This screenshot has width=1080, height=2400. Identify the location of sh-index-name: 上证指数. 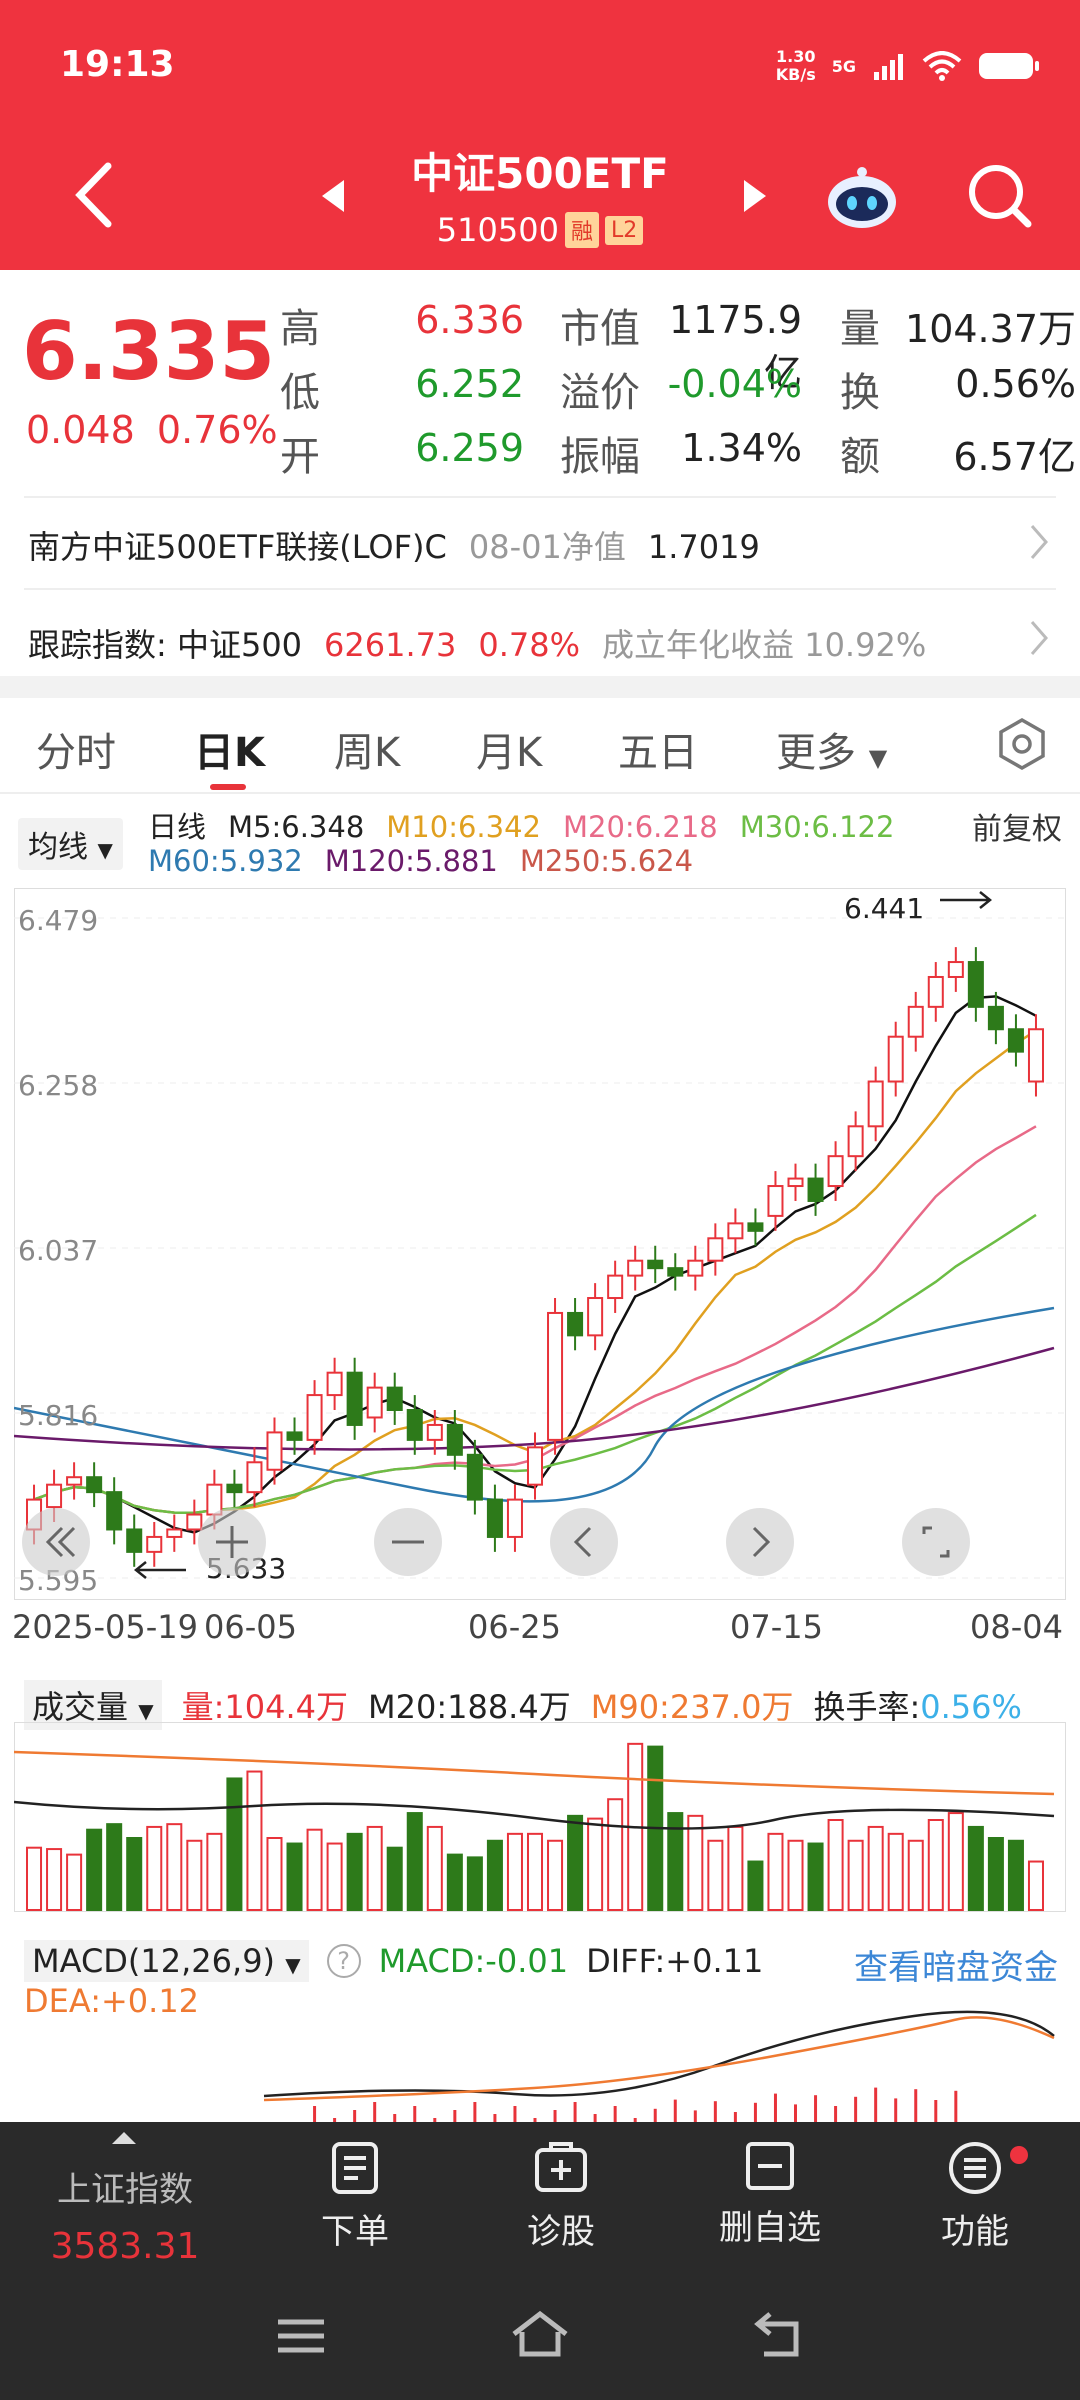
(125, 2190).